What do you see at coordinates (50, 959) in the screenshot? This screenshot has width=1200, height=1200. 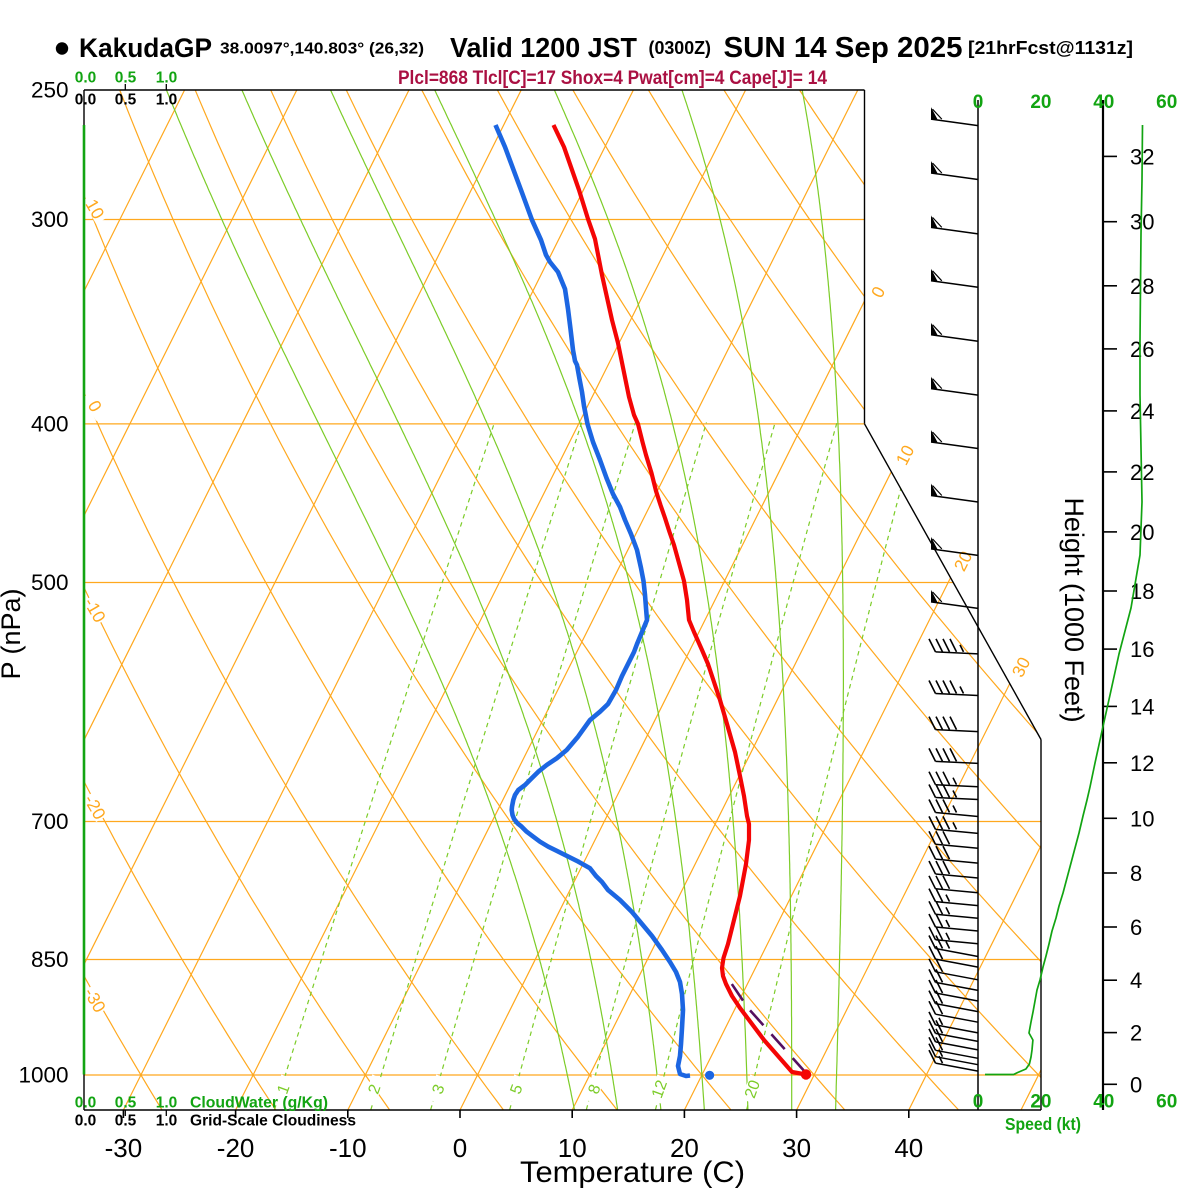 I see `svg-text: 850` at bounding box center [50, 959].